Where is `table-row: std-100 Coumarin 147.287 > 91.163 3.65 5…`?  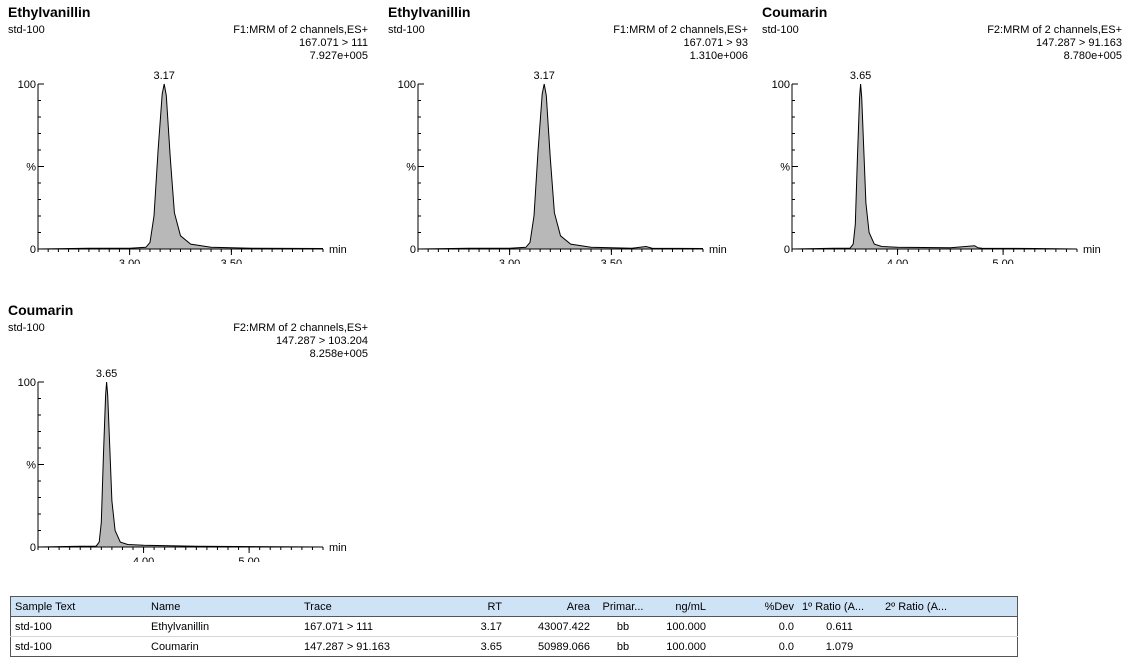
table-row: std-100 Coumarin 147.287 > 91.163 3.65 5… is located at coordinates (514, 646).